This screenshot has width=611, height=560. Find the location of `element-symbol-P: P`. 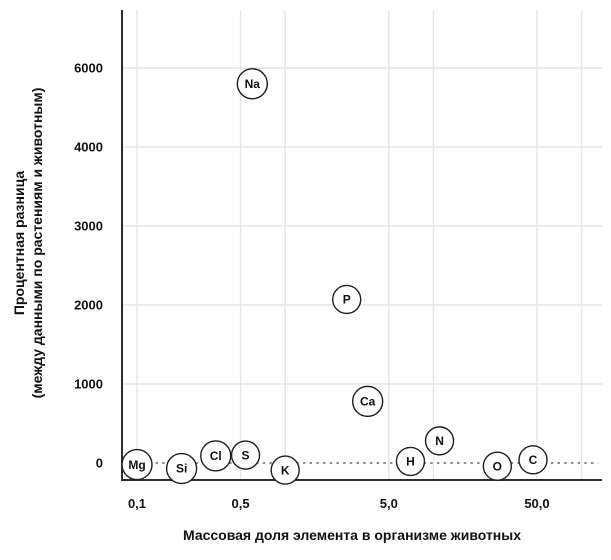

element-symbol-P: P is located at coordinates (347, 300).